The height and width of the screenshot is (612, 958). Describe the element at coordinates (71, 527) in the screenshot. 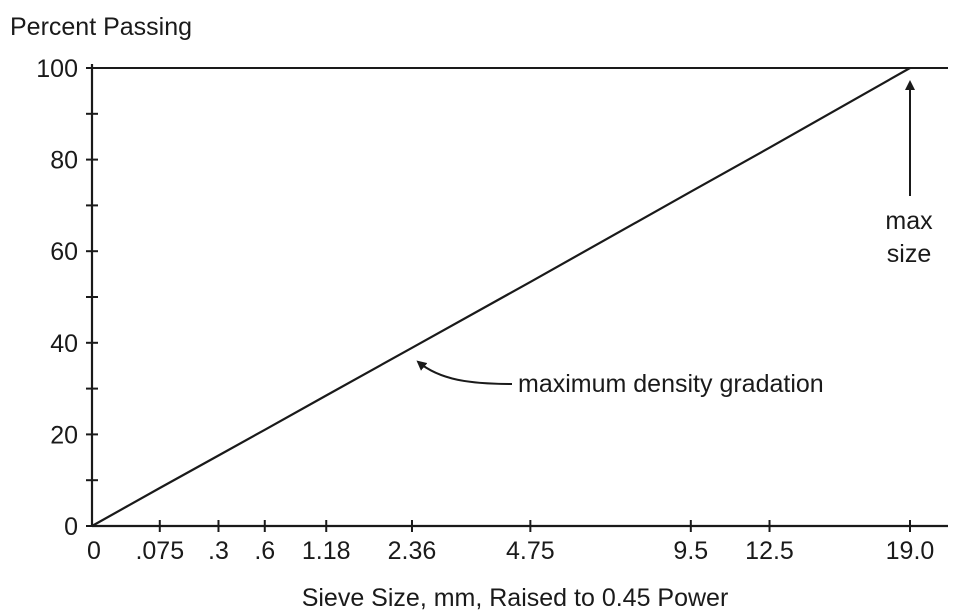

I see `y-tick-label: 0` at that location.